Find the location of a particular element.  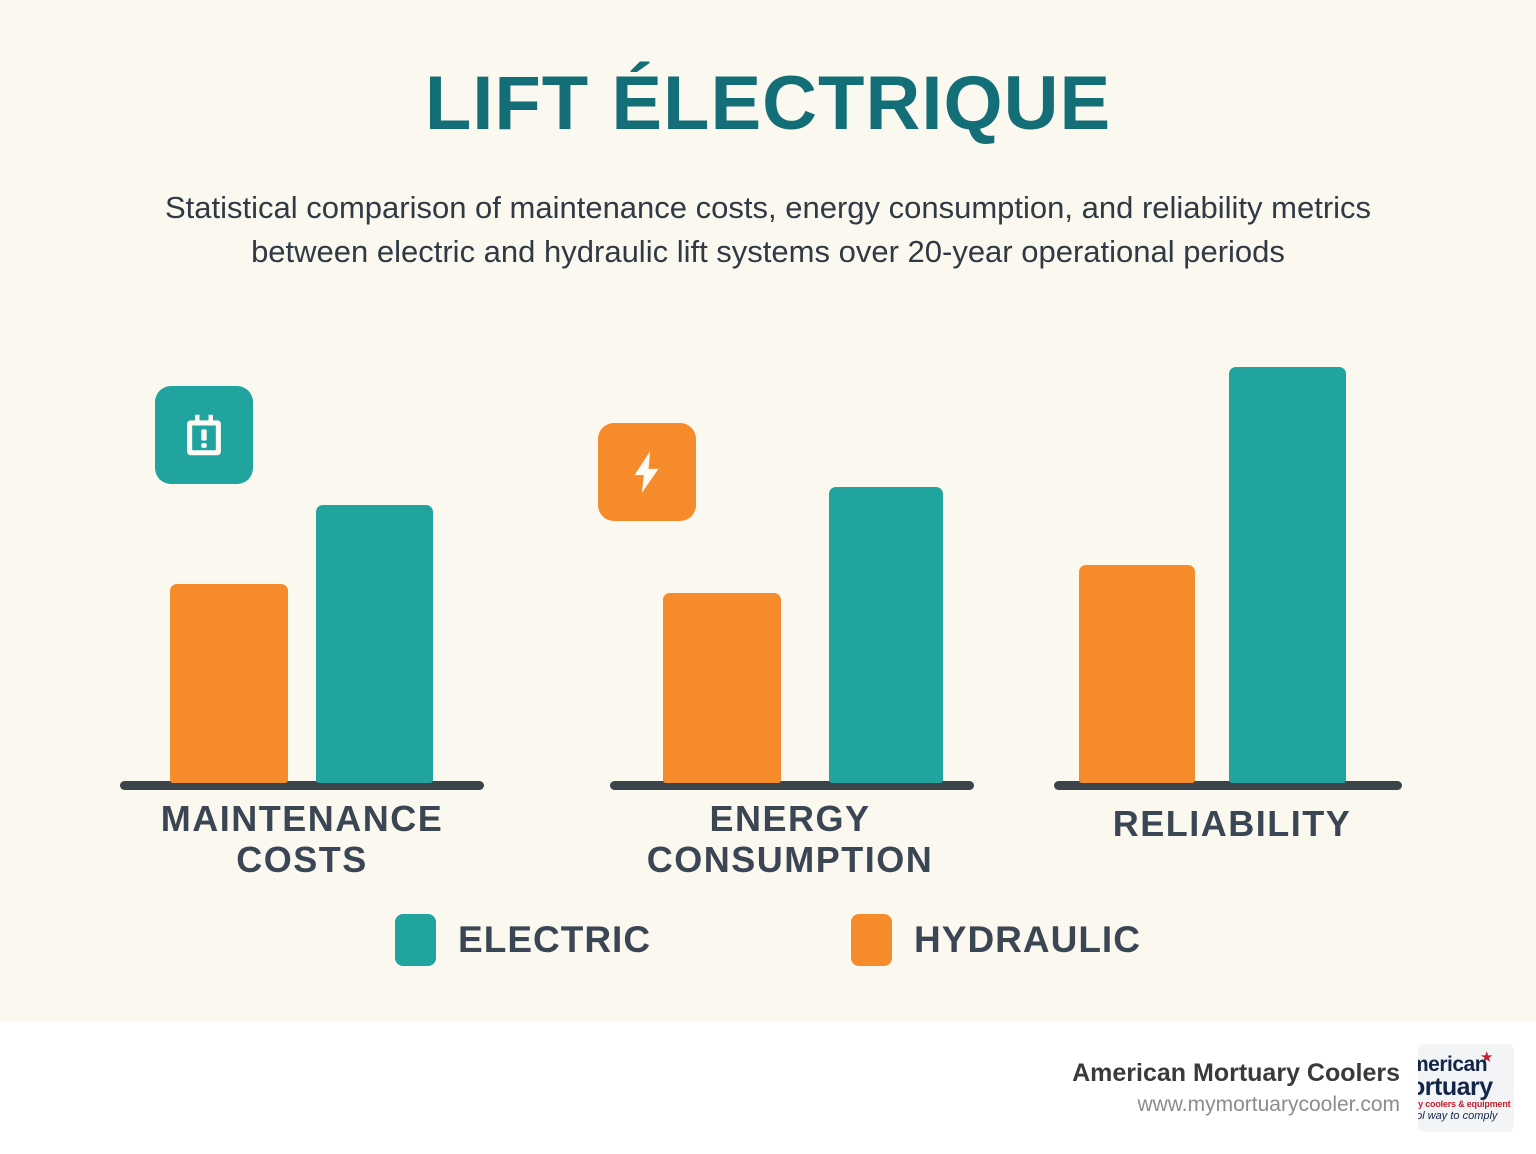

badge-lightning-bolt is located at coordinates (647, 472).